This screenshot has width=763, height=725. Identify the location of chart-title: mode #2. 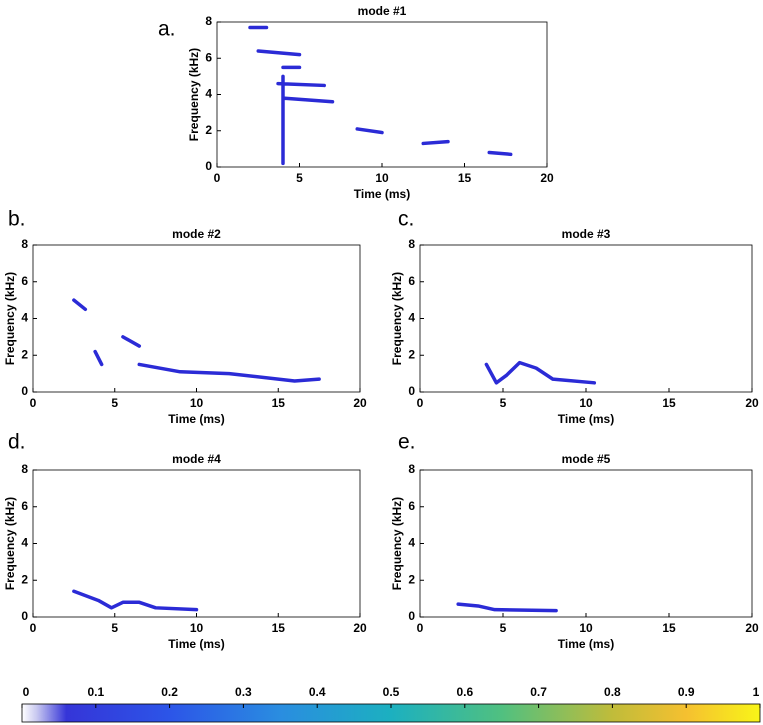
(196, 234).